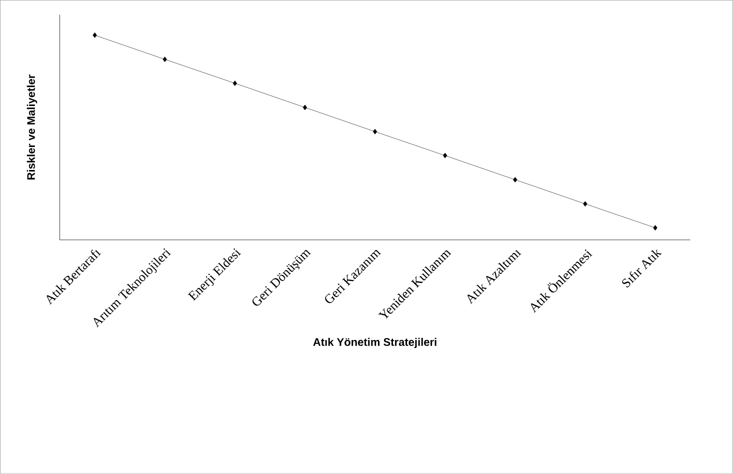 Image resolution: width=733 pixels, height=474 pixels. I want to click on x-tick-label: Sıfır Atık, so click(642, 269).